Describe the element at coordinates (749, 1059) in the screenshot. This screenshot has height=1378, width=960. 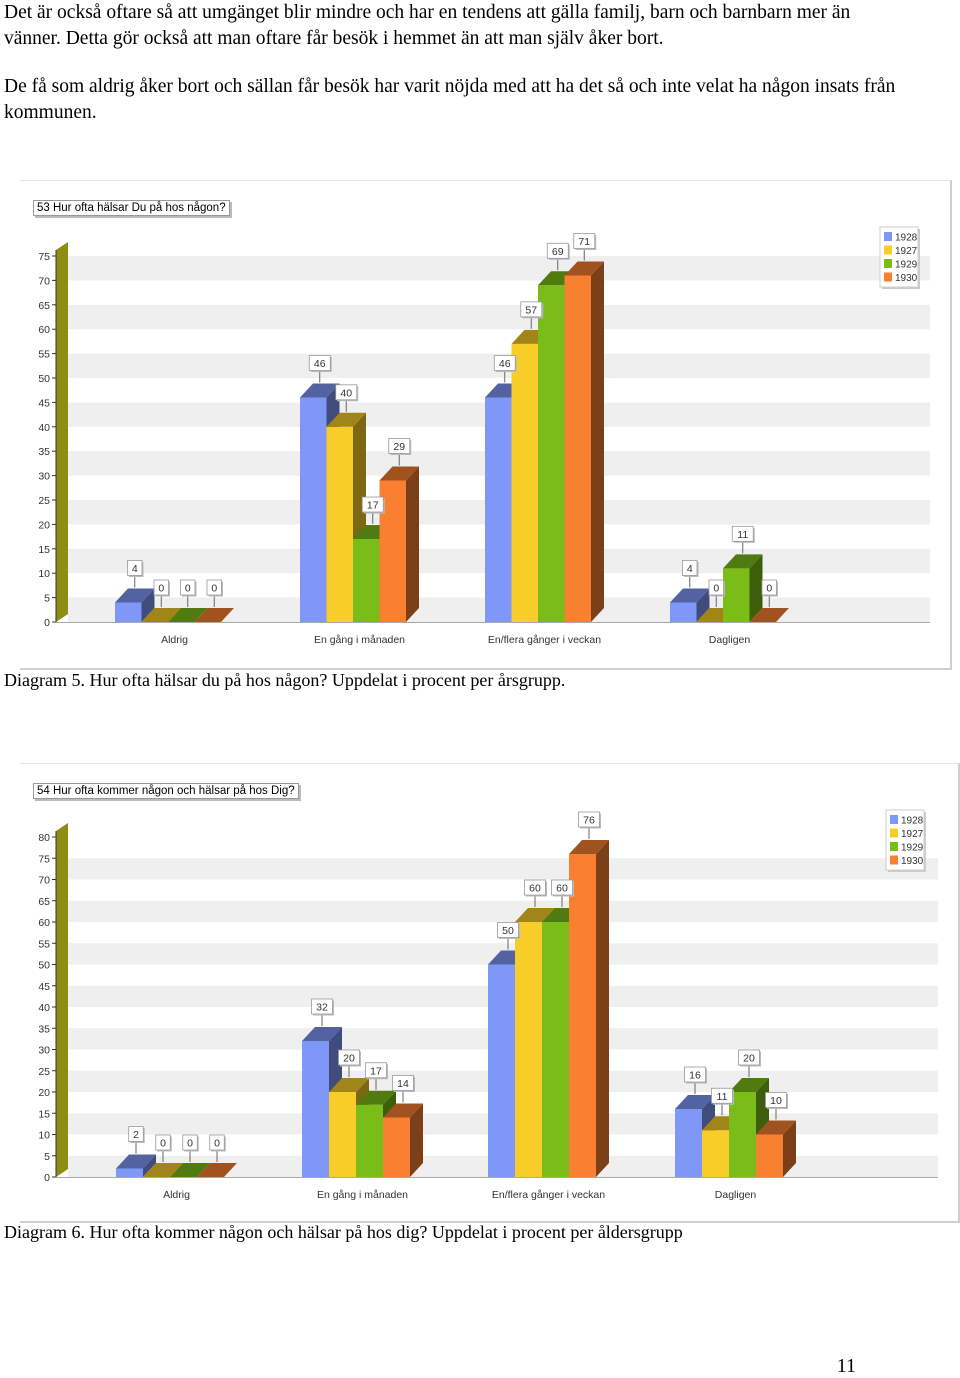
I see `svg-text: 20` at that location.